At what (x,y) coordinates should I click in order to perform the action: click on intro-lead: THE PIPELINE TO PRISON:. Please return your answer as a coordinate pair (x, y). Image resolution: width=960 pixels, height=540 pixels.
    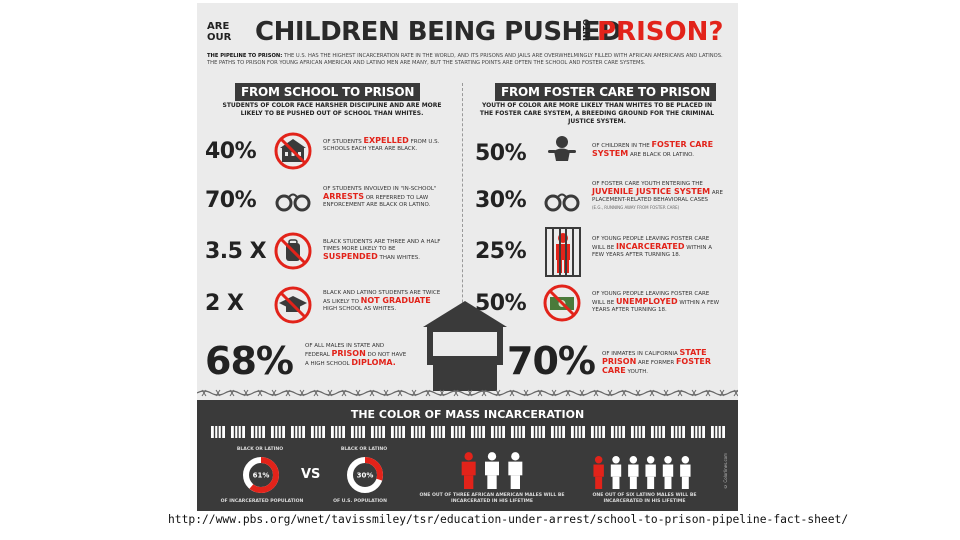
    Looking at the image, I should click on (245, 56).